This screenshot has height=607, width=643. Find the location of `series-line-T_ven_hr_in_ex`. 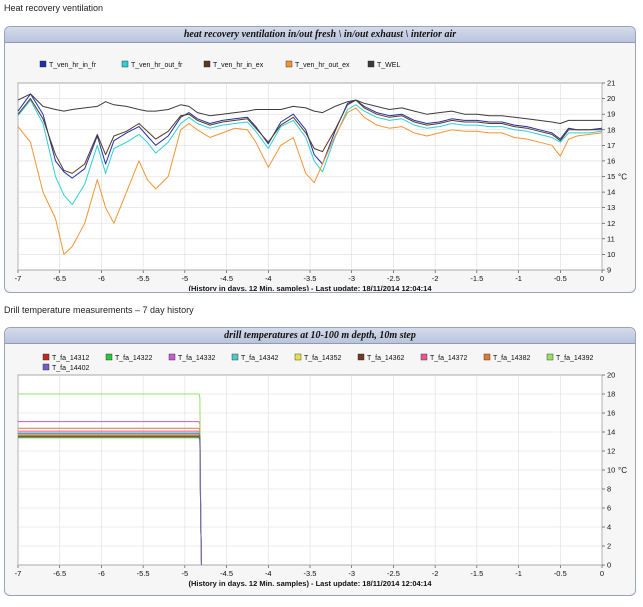

series-line-T_ven_hr_in_ex is located at coordinates (309, 136).